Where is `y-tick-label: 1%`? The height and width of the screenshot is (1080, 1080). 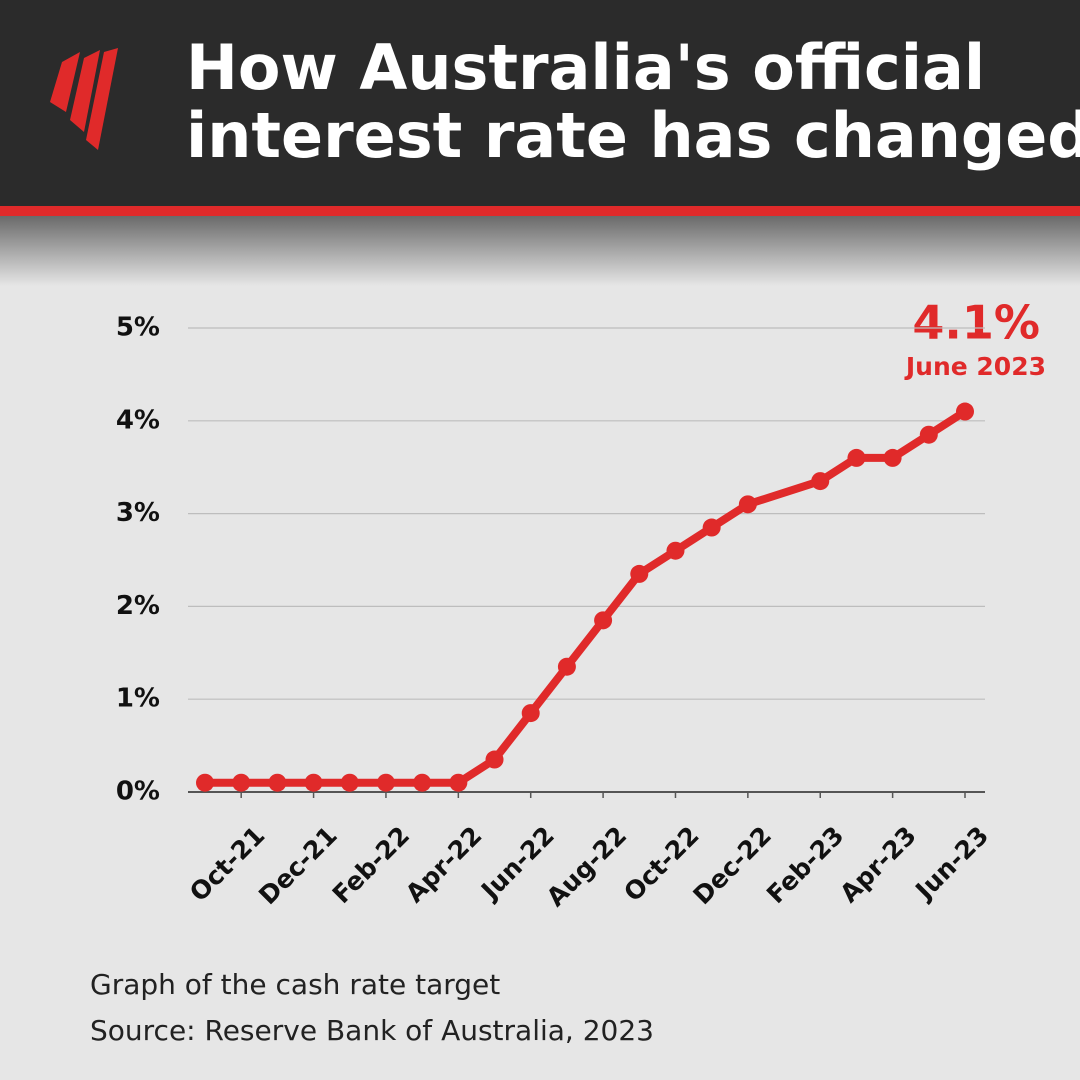
y-tick-label: 1% is located at coordinates (138, 699).